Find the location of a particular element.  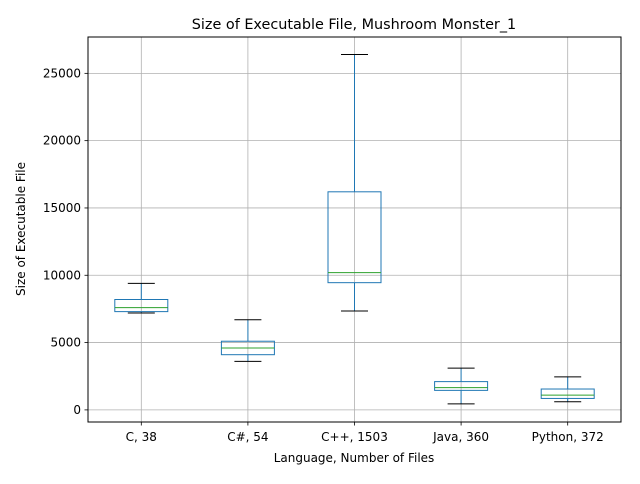

x-tick-label: C#, 54 is located at coordinates (247, 437).